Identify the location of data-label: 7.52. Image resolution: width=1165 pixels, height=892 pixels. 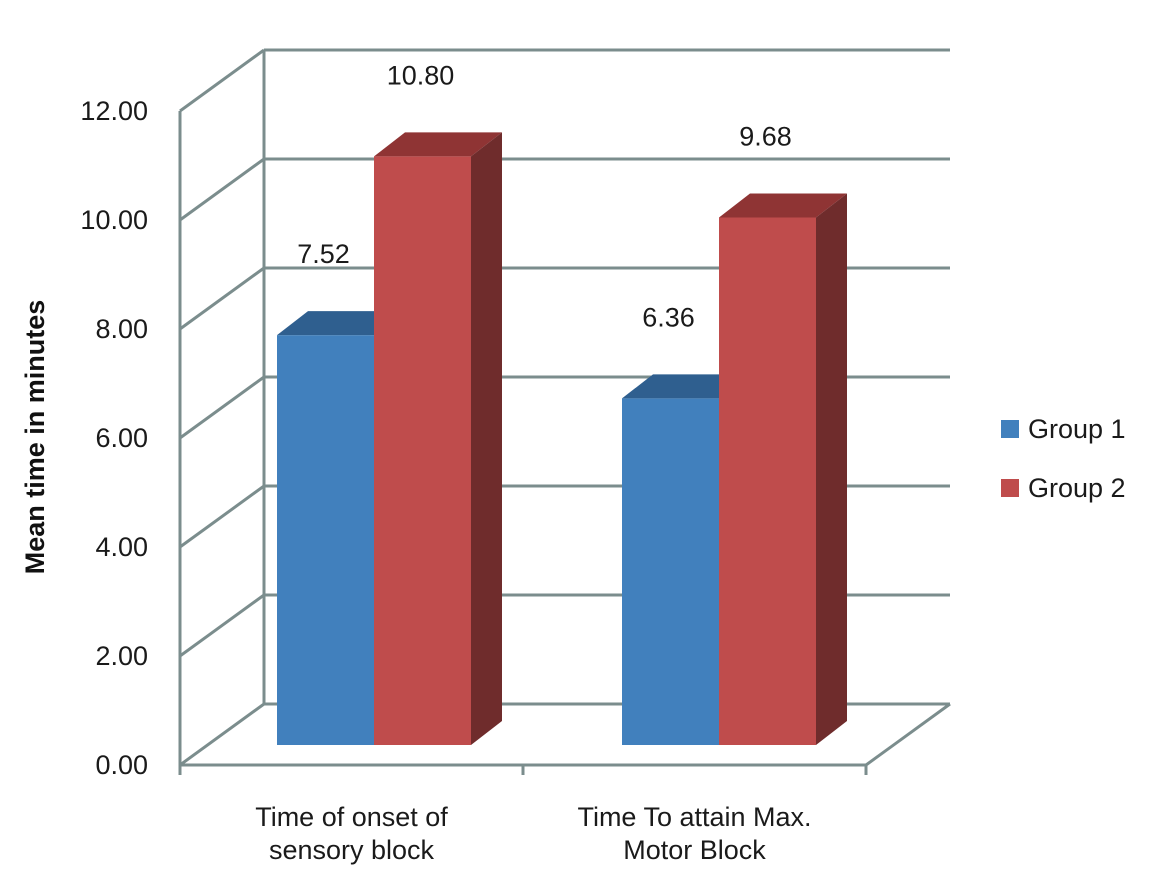
(323, 254).